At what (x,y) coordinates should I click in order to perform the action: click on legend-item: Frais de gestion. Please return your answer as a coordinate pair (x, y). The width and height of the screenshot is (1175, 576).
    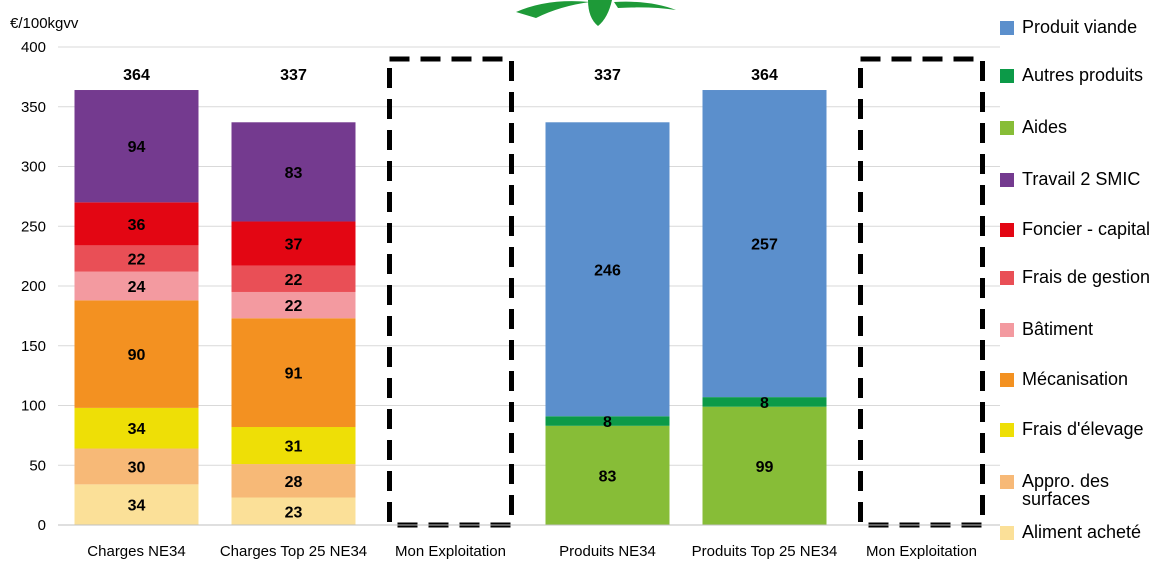
    Looking at the image, I should click on (1075, 277).